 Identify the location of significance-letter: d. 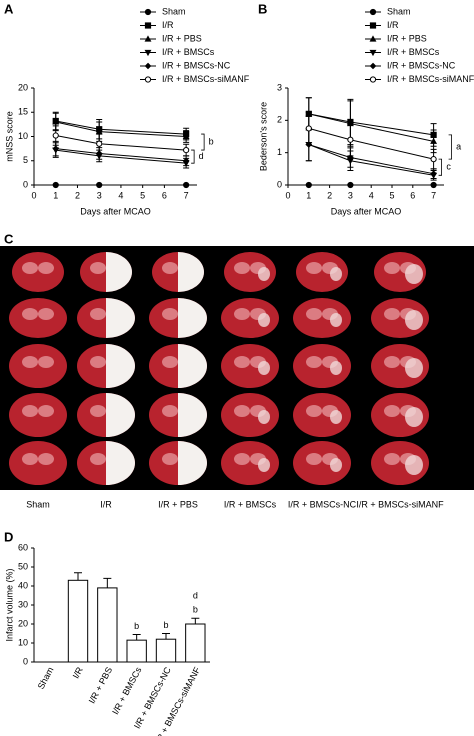
(195, 596).